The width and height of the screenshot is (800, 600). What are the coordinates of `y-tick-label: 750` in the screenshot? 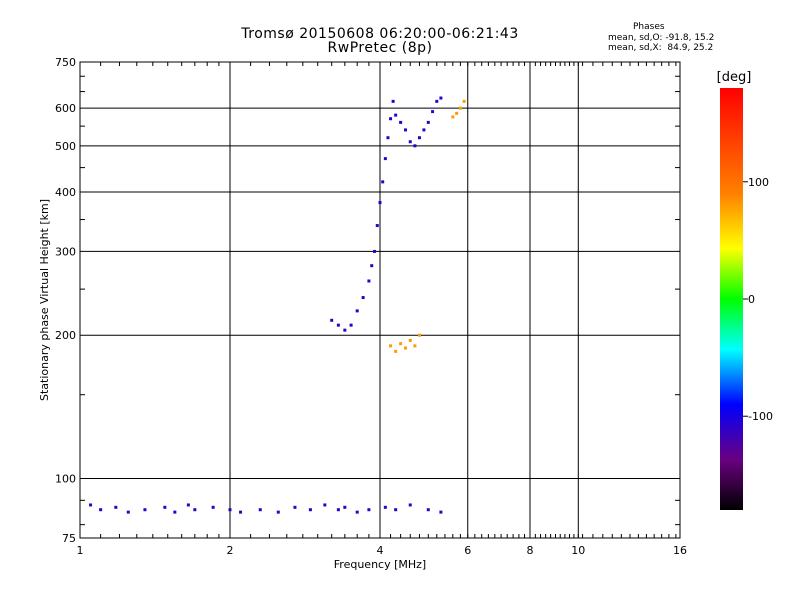 It's located at (65, 62).